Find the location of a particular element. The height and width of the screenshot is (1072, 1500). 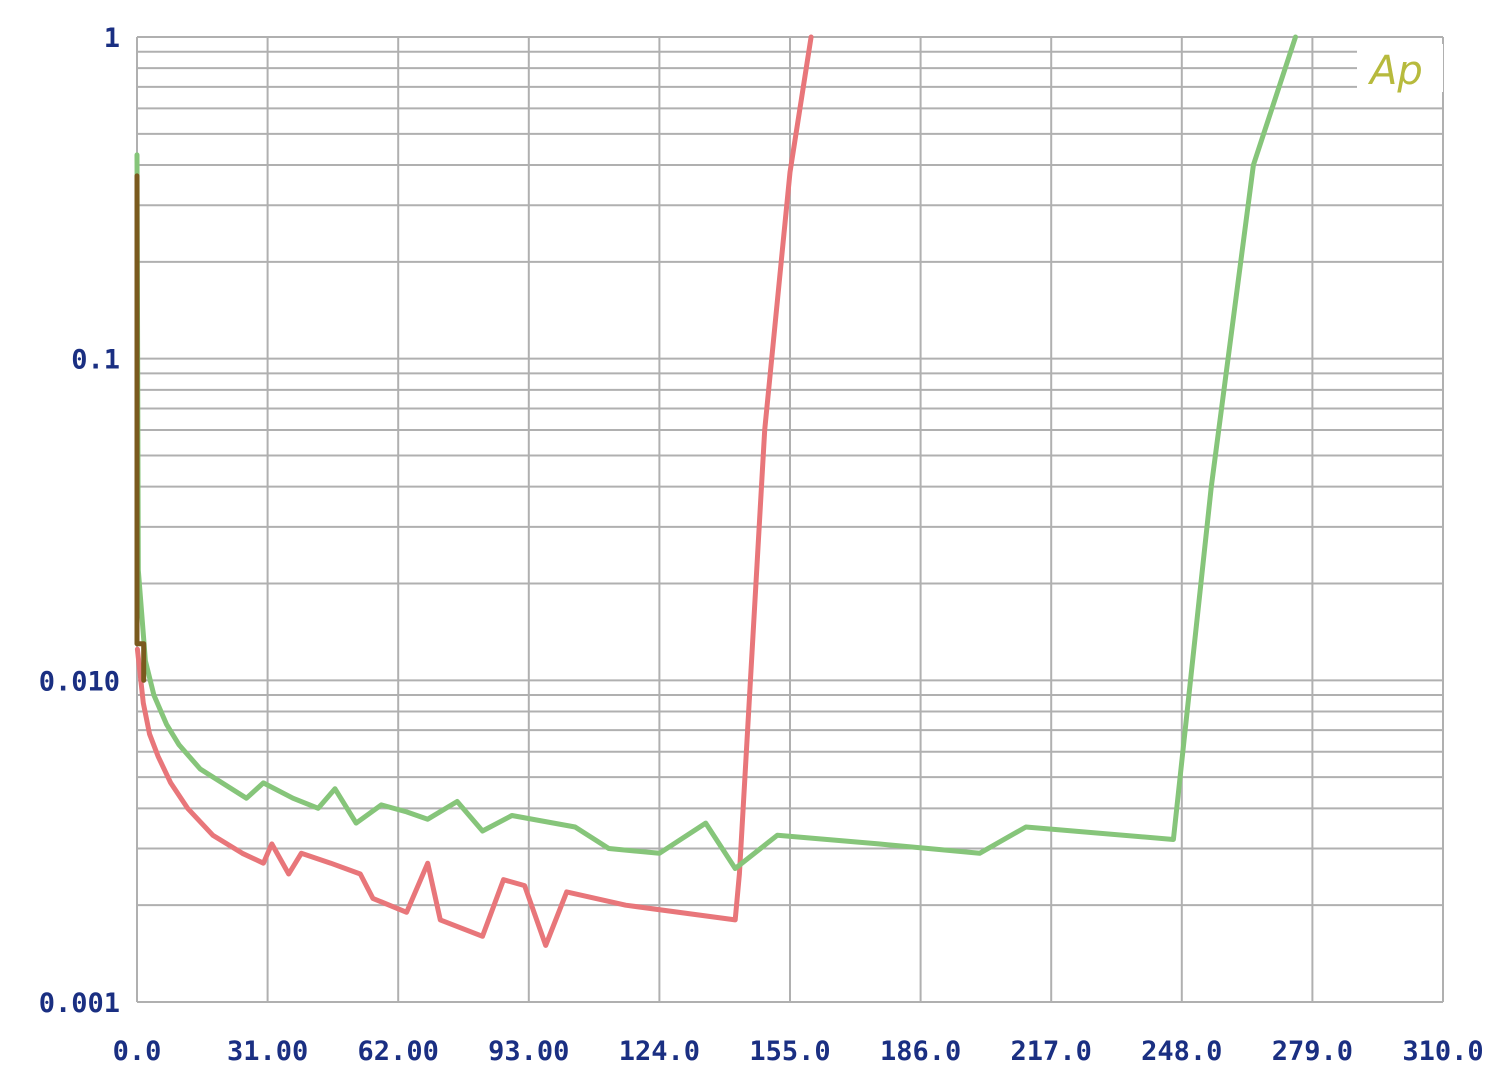

x-tick-label: 93.00 is located at coordinates (528, 1051).